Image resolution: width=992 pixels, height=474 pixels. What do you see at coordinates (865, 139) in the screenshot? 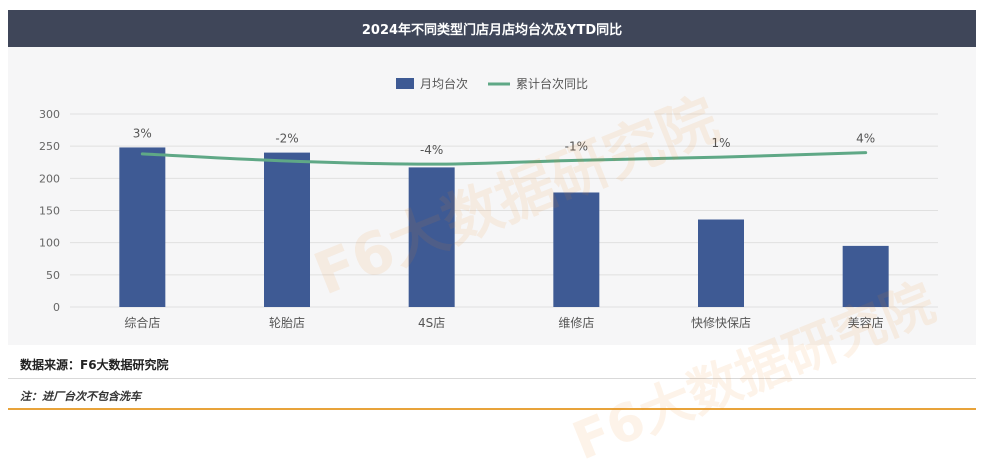
I see `data-label: 4%` at bounding box center [865, 139].